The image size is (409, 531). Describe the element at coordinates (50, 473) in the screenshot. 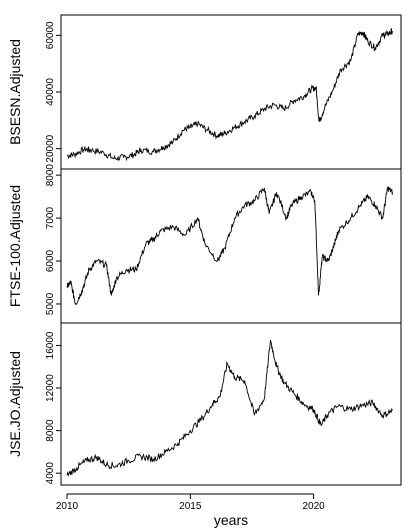

I see `y-tick-label: 4000` at that location.